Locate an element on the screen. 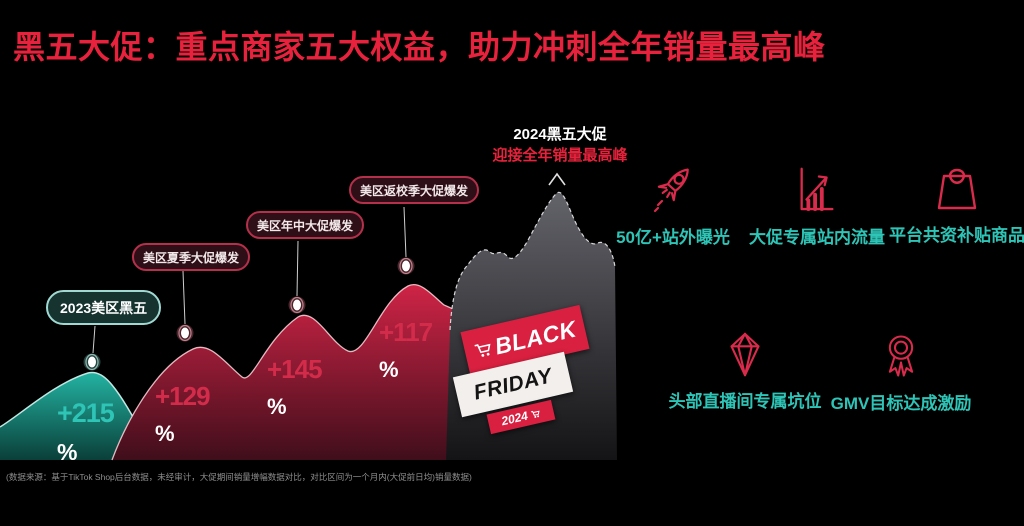 Image resolution: width=1024 pixels, height=526 pixels. milestone-pill-backtoschool-promo: 美区返校季大促爆发 is located at coordinates (414, 190).